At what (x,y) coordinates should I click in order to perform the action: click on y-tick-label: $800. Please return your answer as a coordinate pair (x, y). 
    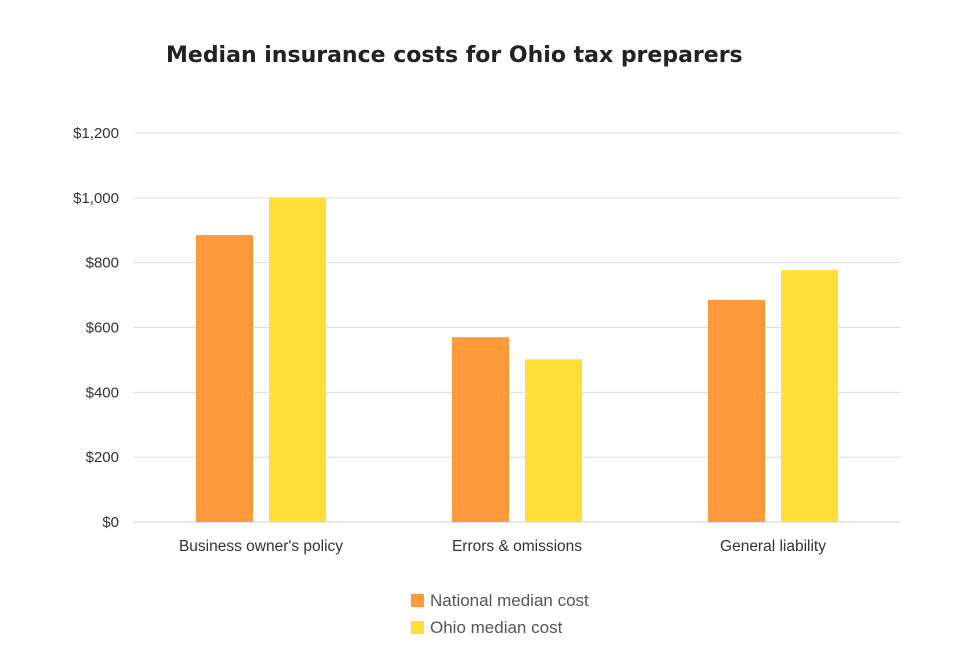
    Looking at the image, I should click on (102, 263).